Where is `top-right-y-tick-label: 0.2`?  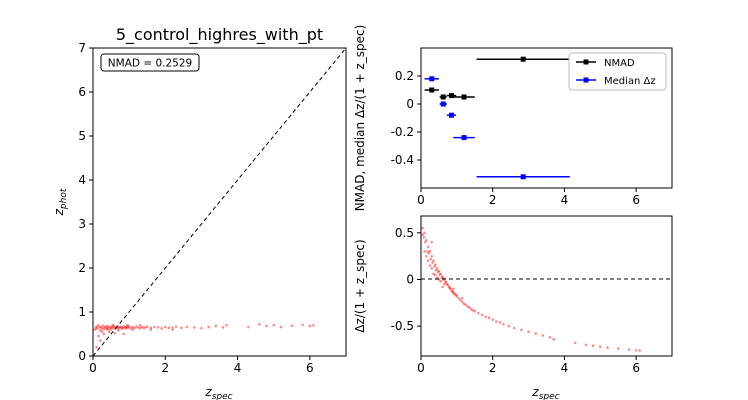
top-right-y-tick-label: 0.2 is located at coordinates (404, 76).